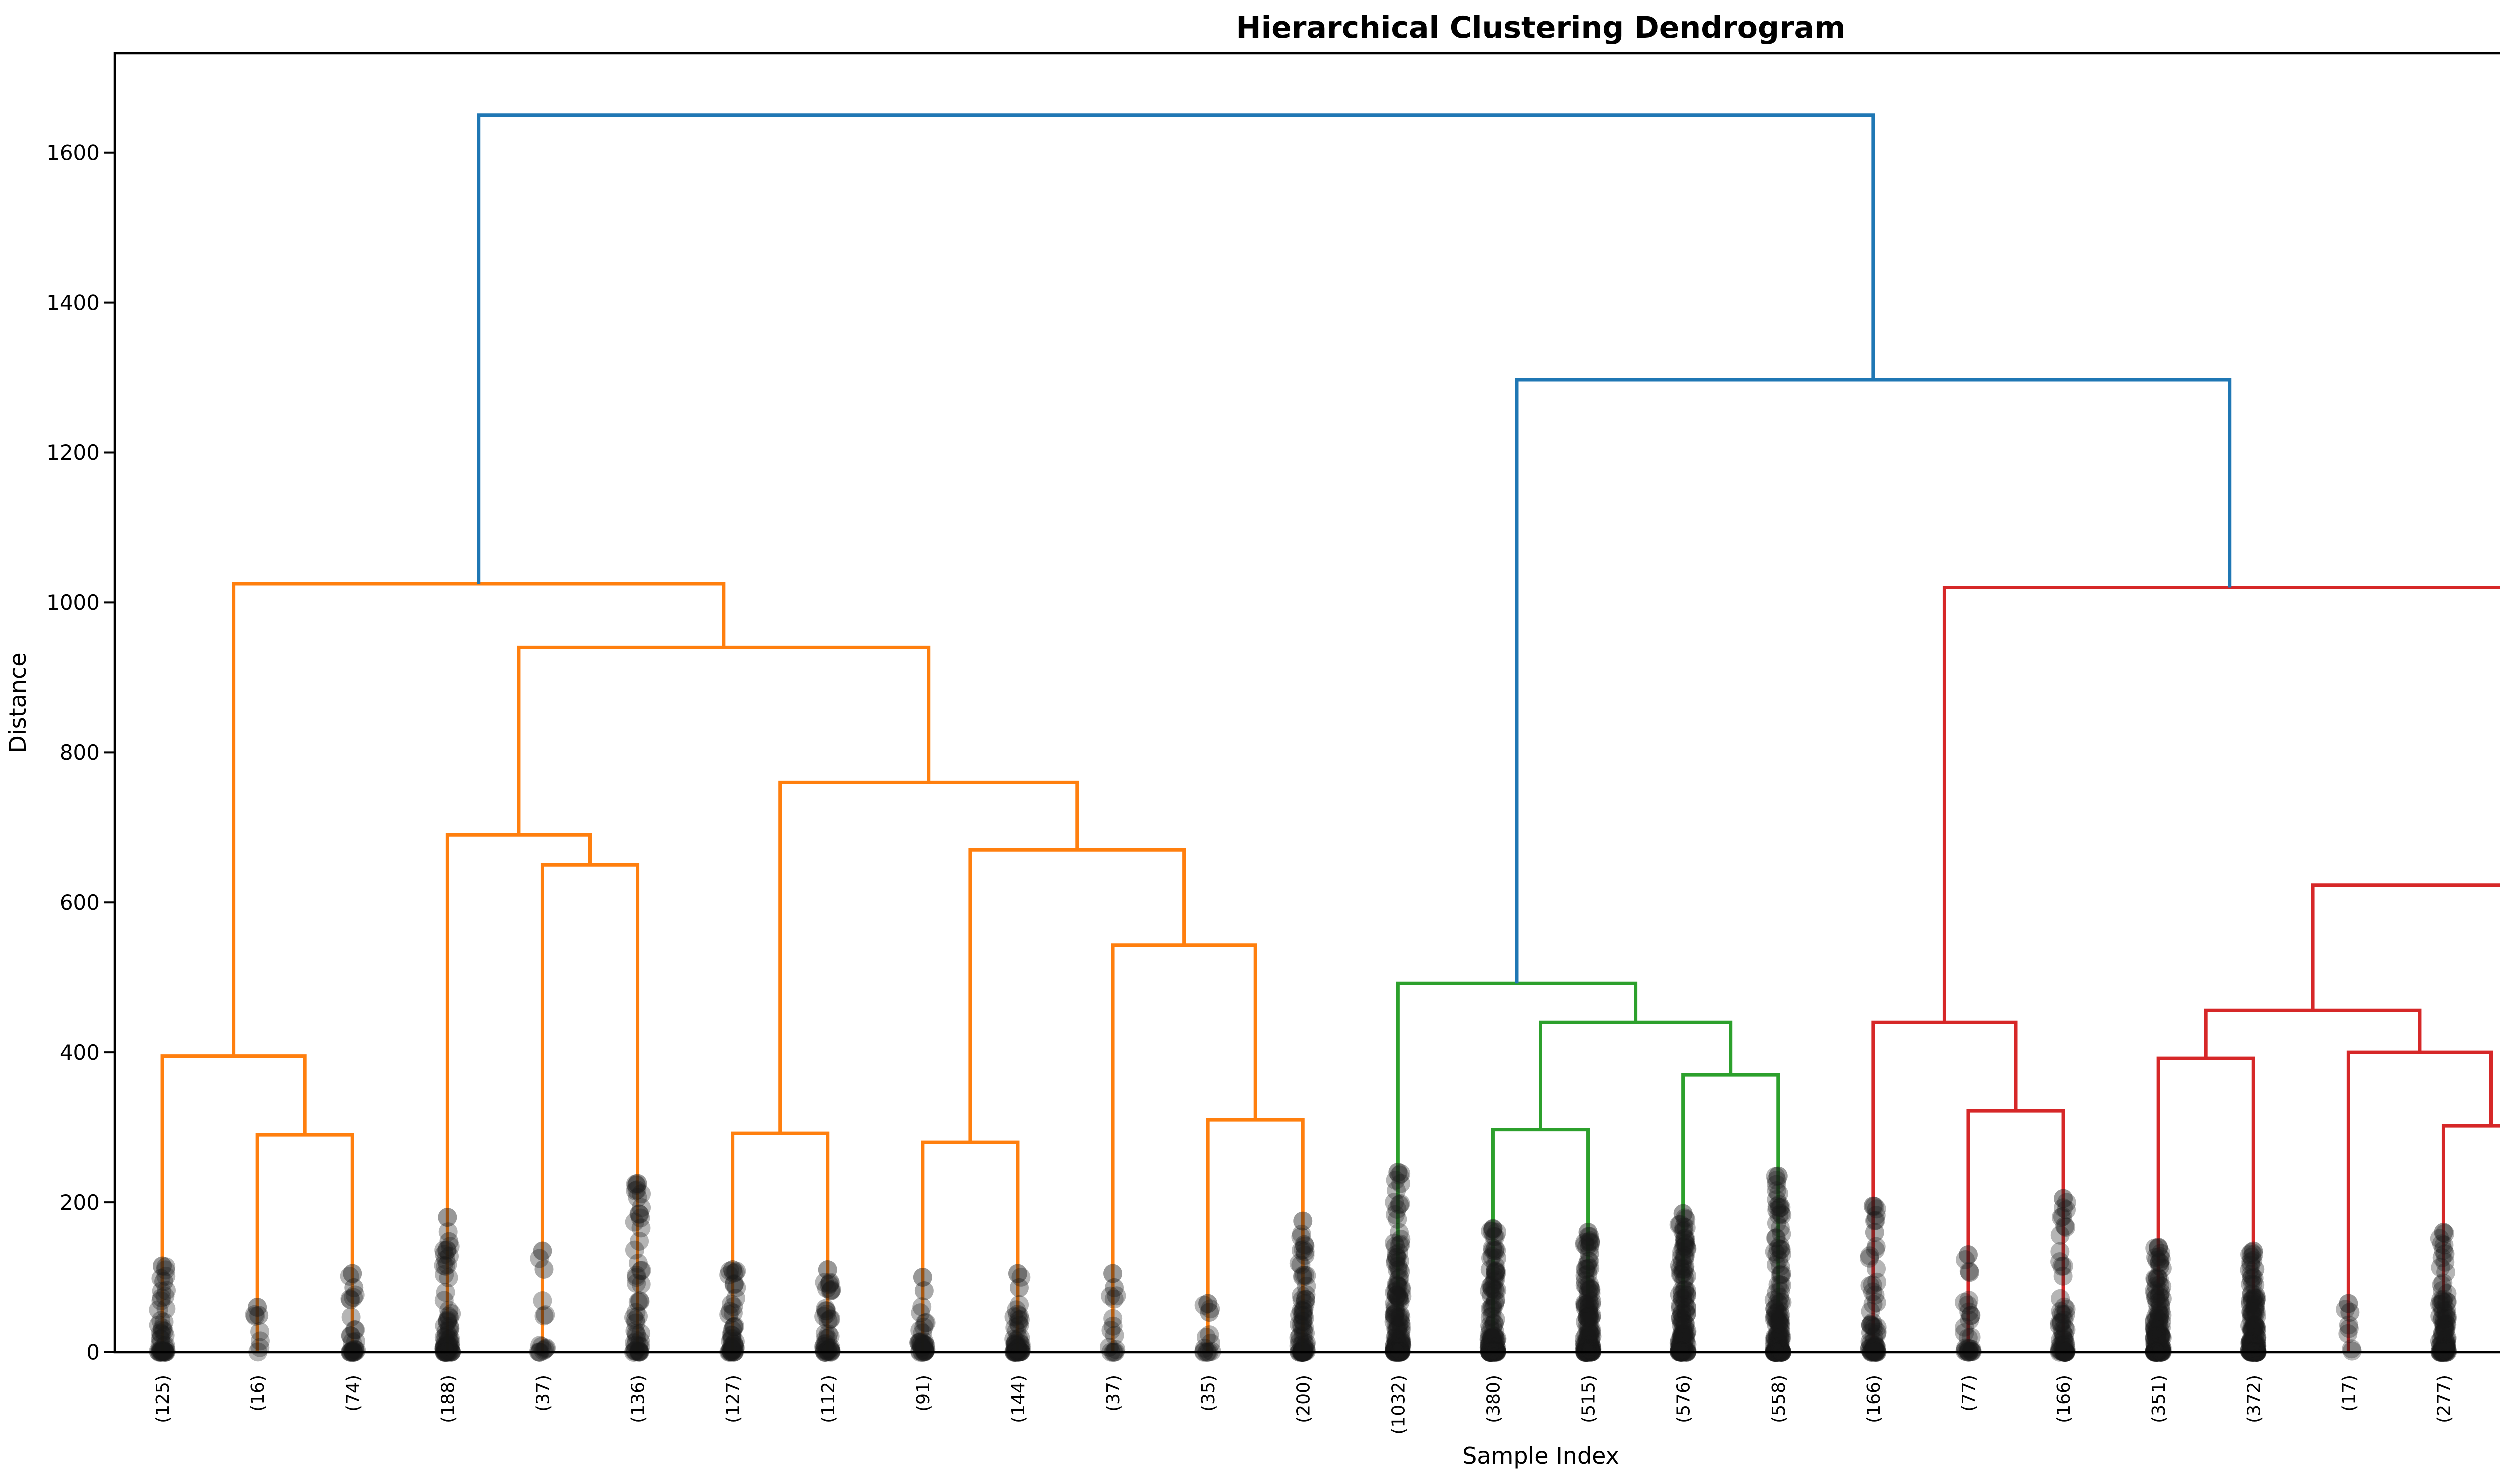 Image resolution: width=2500 pixels, height=1484 pixels. Describe the element at coordinates (638, 1399) in the screenshot. I see `leaf-label: (136)` at that location.